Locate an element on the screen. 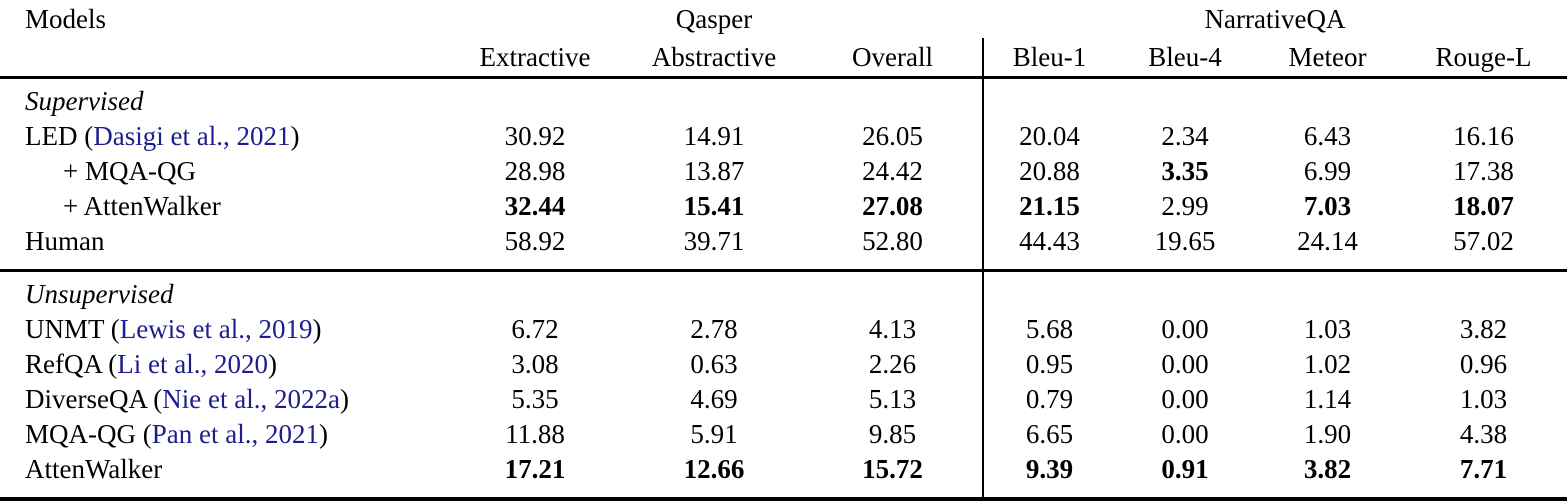 Image resolution: width=1567 pixels, height=502 pixels. group-header-narrativeqa: NarrativeQA is located at coordinates (1275, 19).